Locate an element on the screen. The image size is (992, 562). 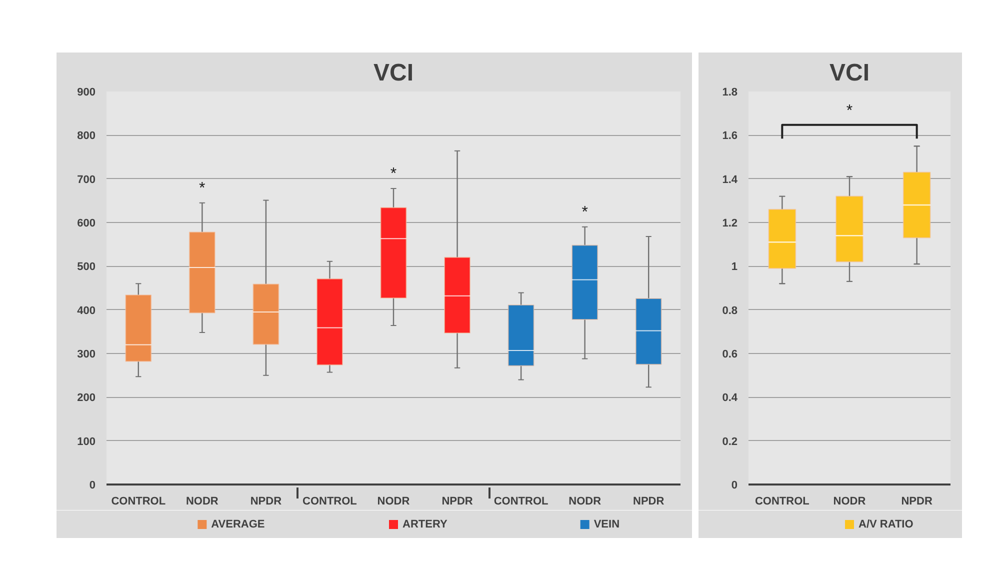
y-tick-label: 800 is located at coordinates (86, 136).